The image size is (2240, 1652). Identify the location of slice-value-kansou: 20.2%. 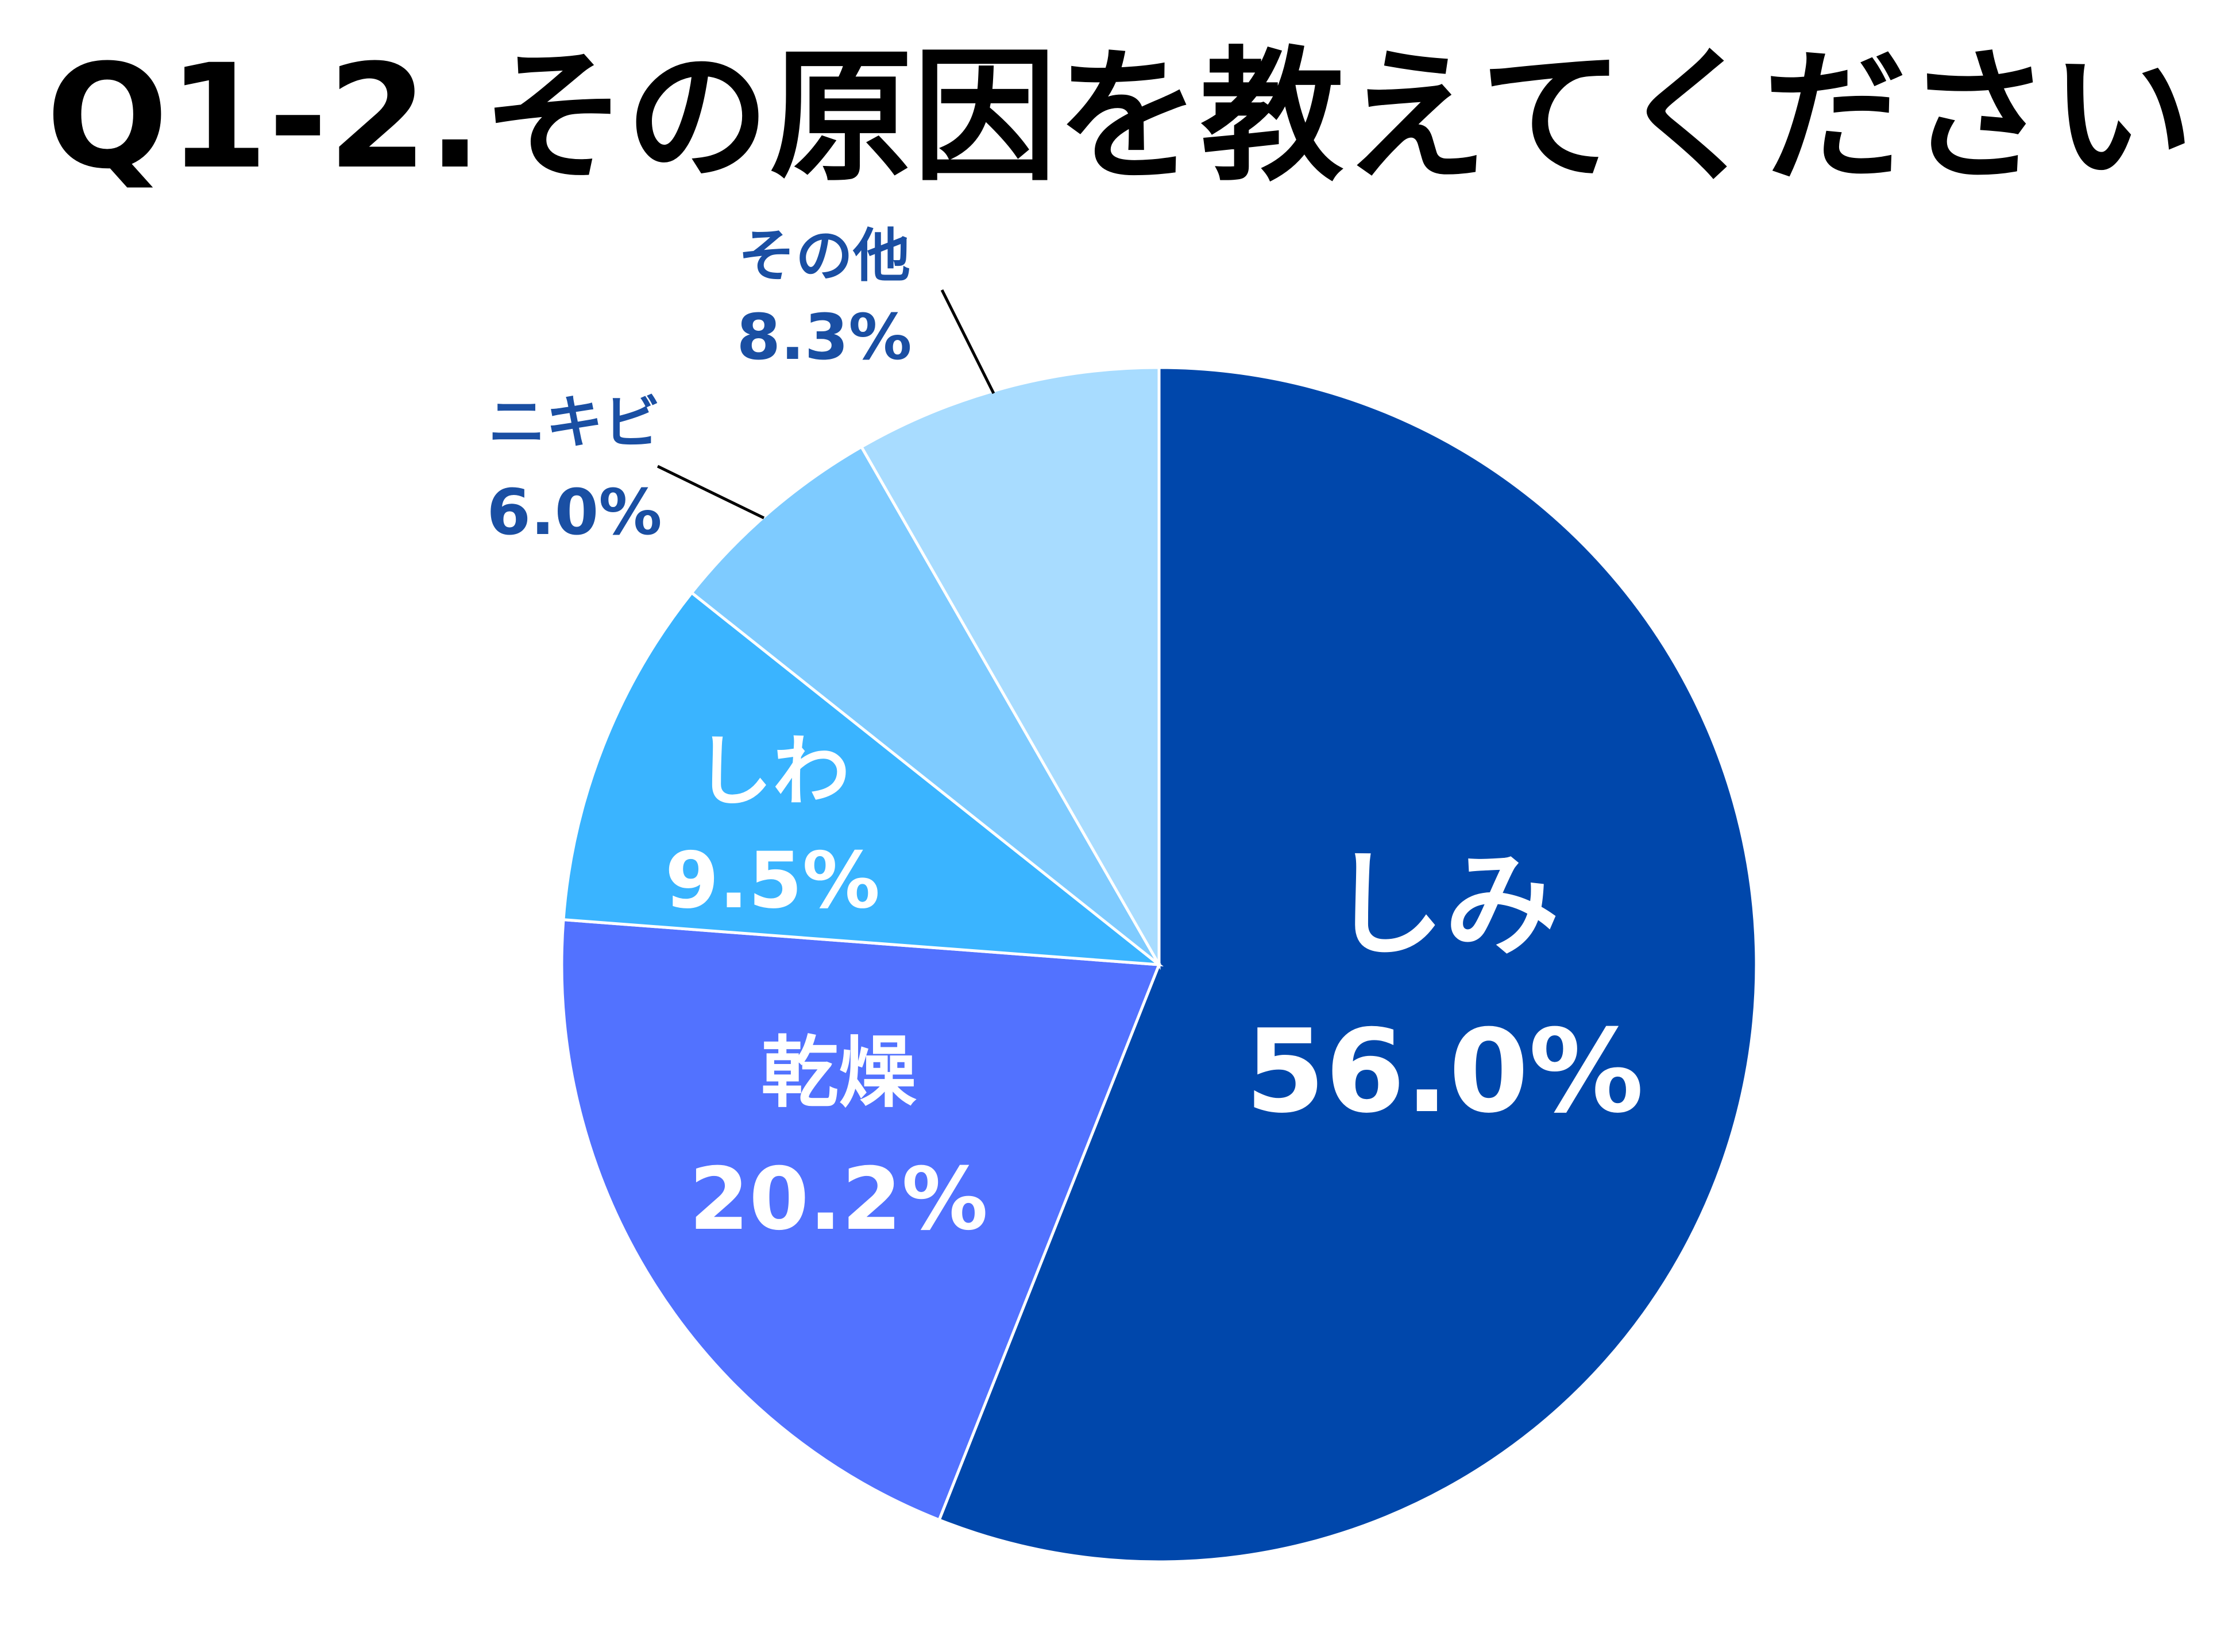
(838, 1199).